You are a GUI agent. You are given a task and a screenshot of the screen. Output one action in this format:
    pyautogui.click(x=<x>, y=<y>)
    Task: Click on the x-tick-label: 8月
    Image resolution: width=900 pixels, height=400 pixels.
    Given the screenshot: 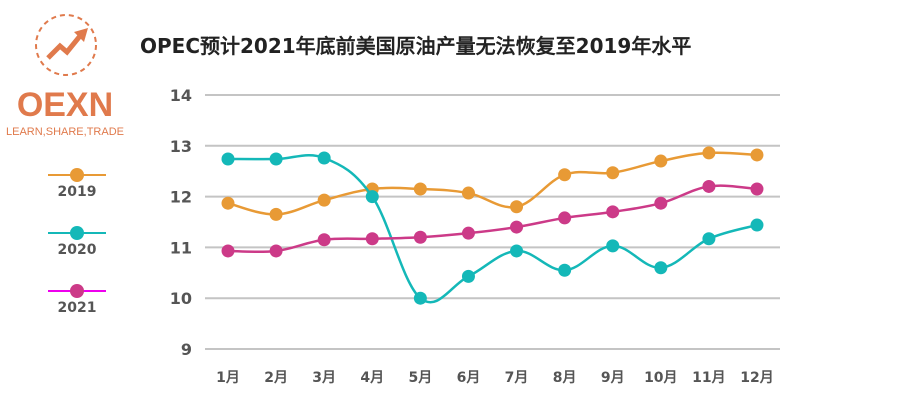 What is the action you would take?
    pyautogui.click(x=565, y=378)
    